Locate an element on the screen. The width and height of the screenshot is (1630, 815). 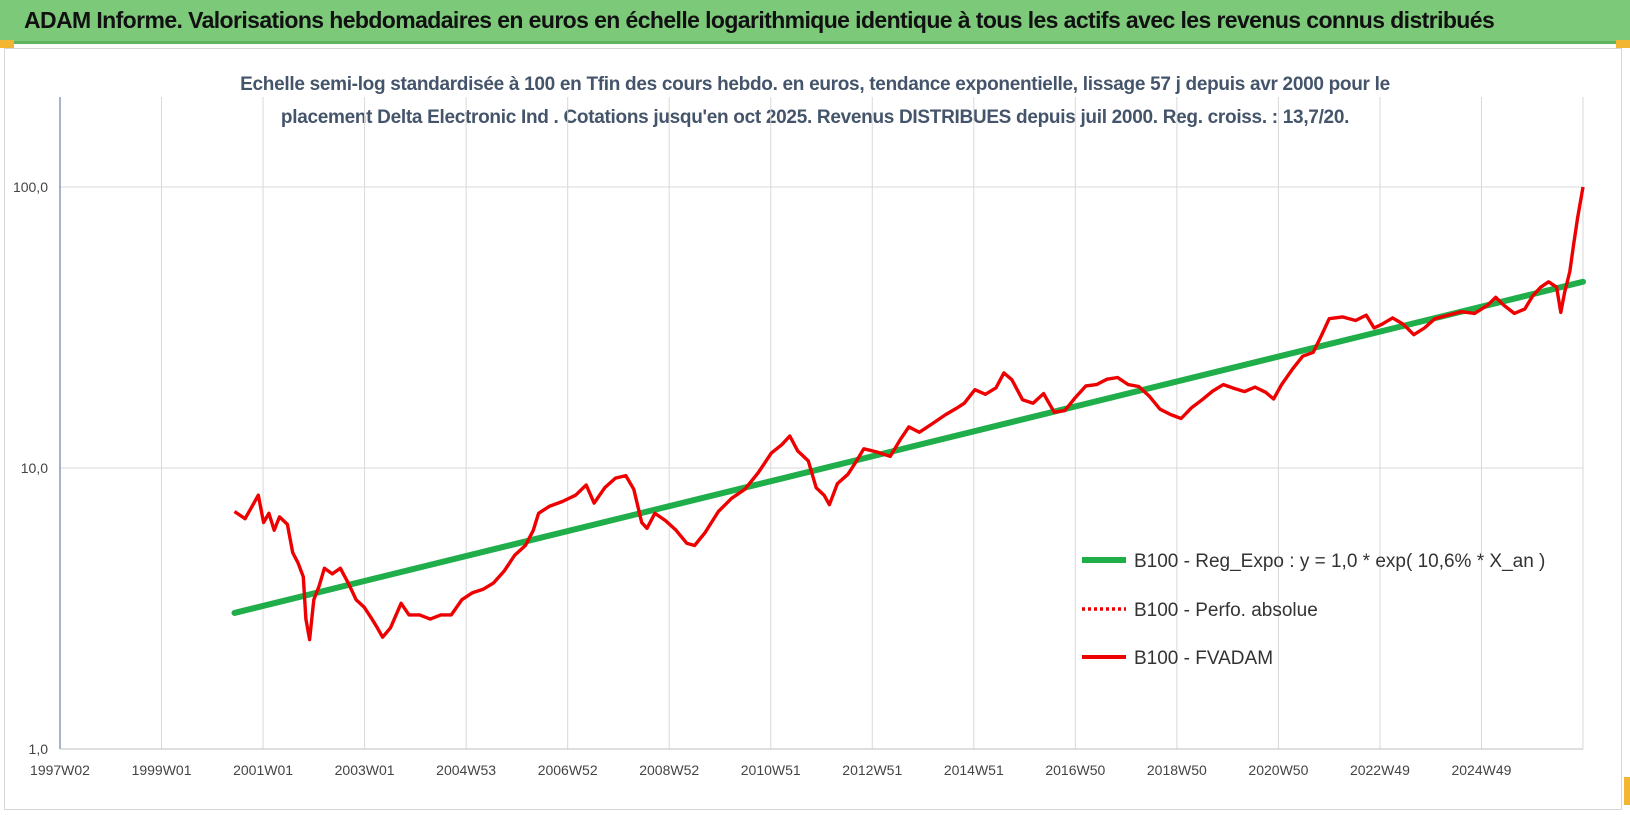
x-tick-label: 2003W01 is located at coordinates (365, 770).